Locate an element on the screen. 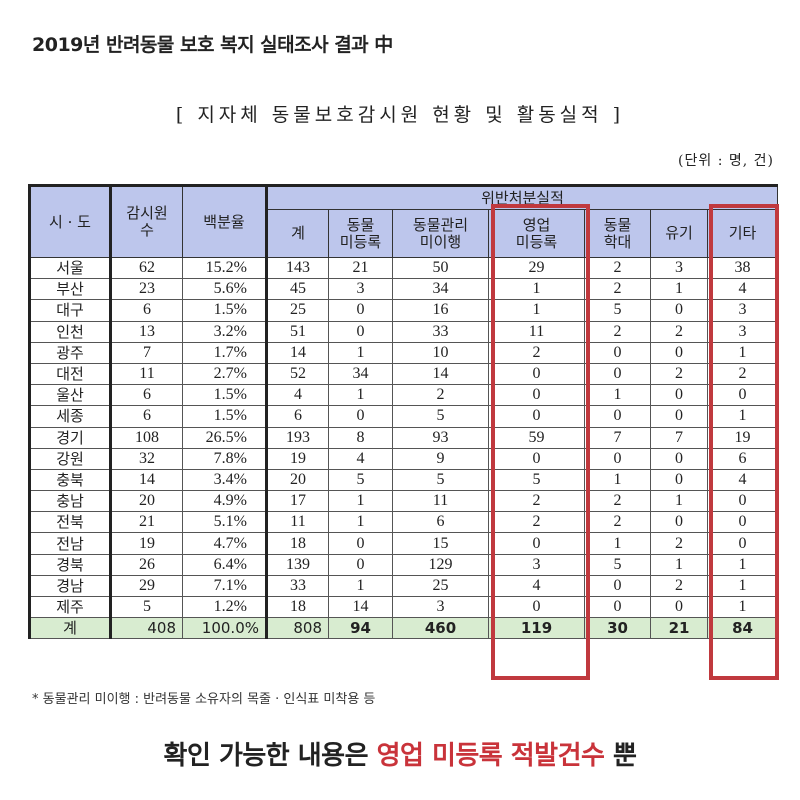 The height and width of the screenshot is (800, 800). total-cell-inspectors: 408 is located at coordinates (146, 628).